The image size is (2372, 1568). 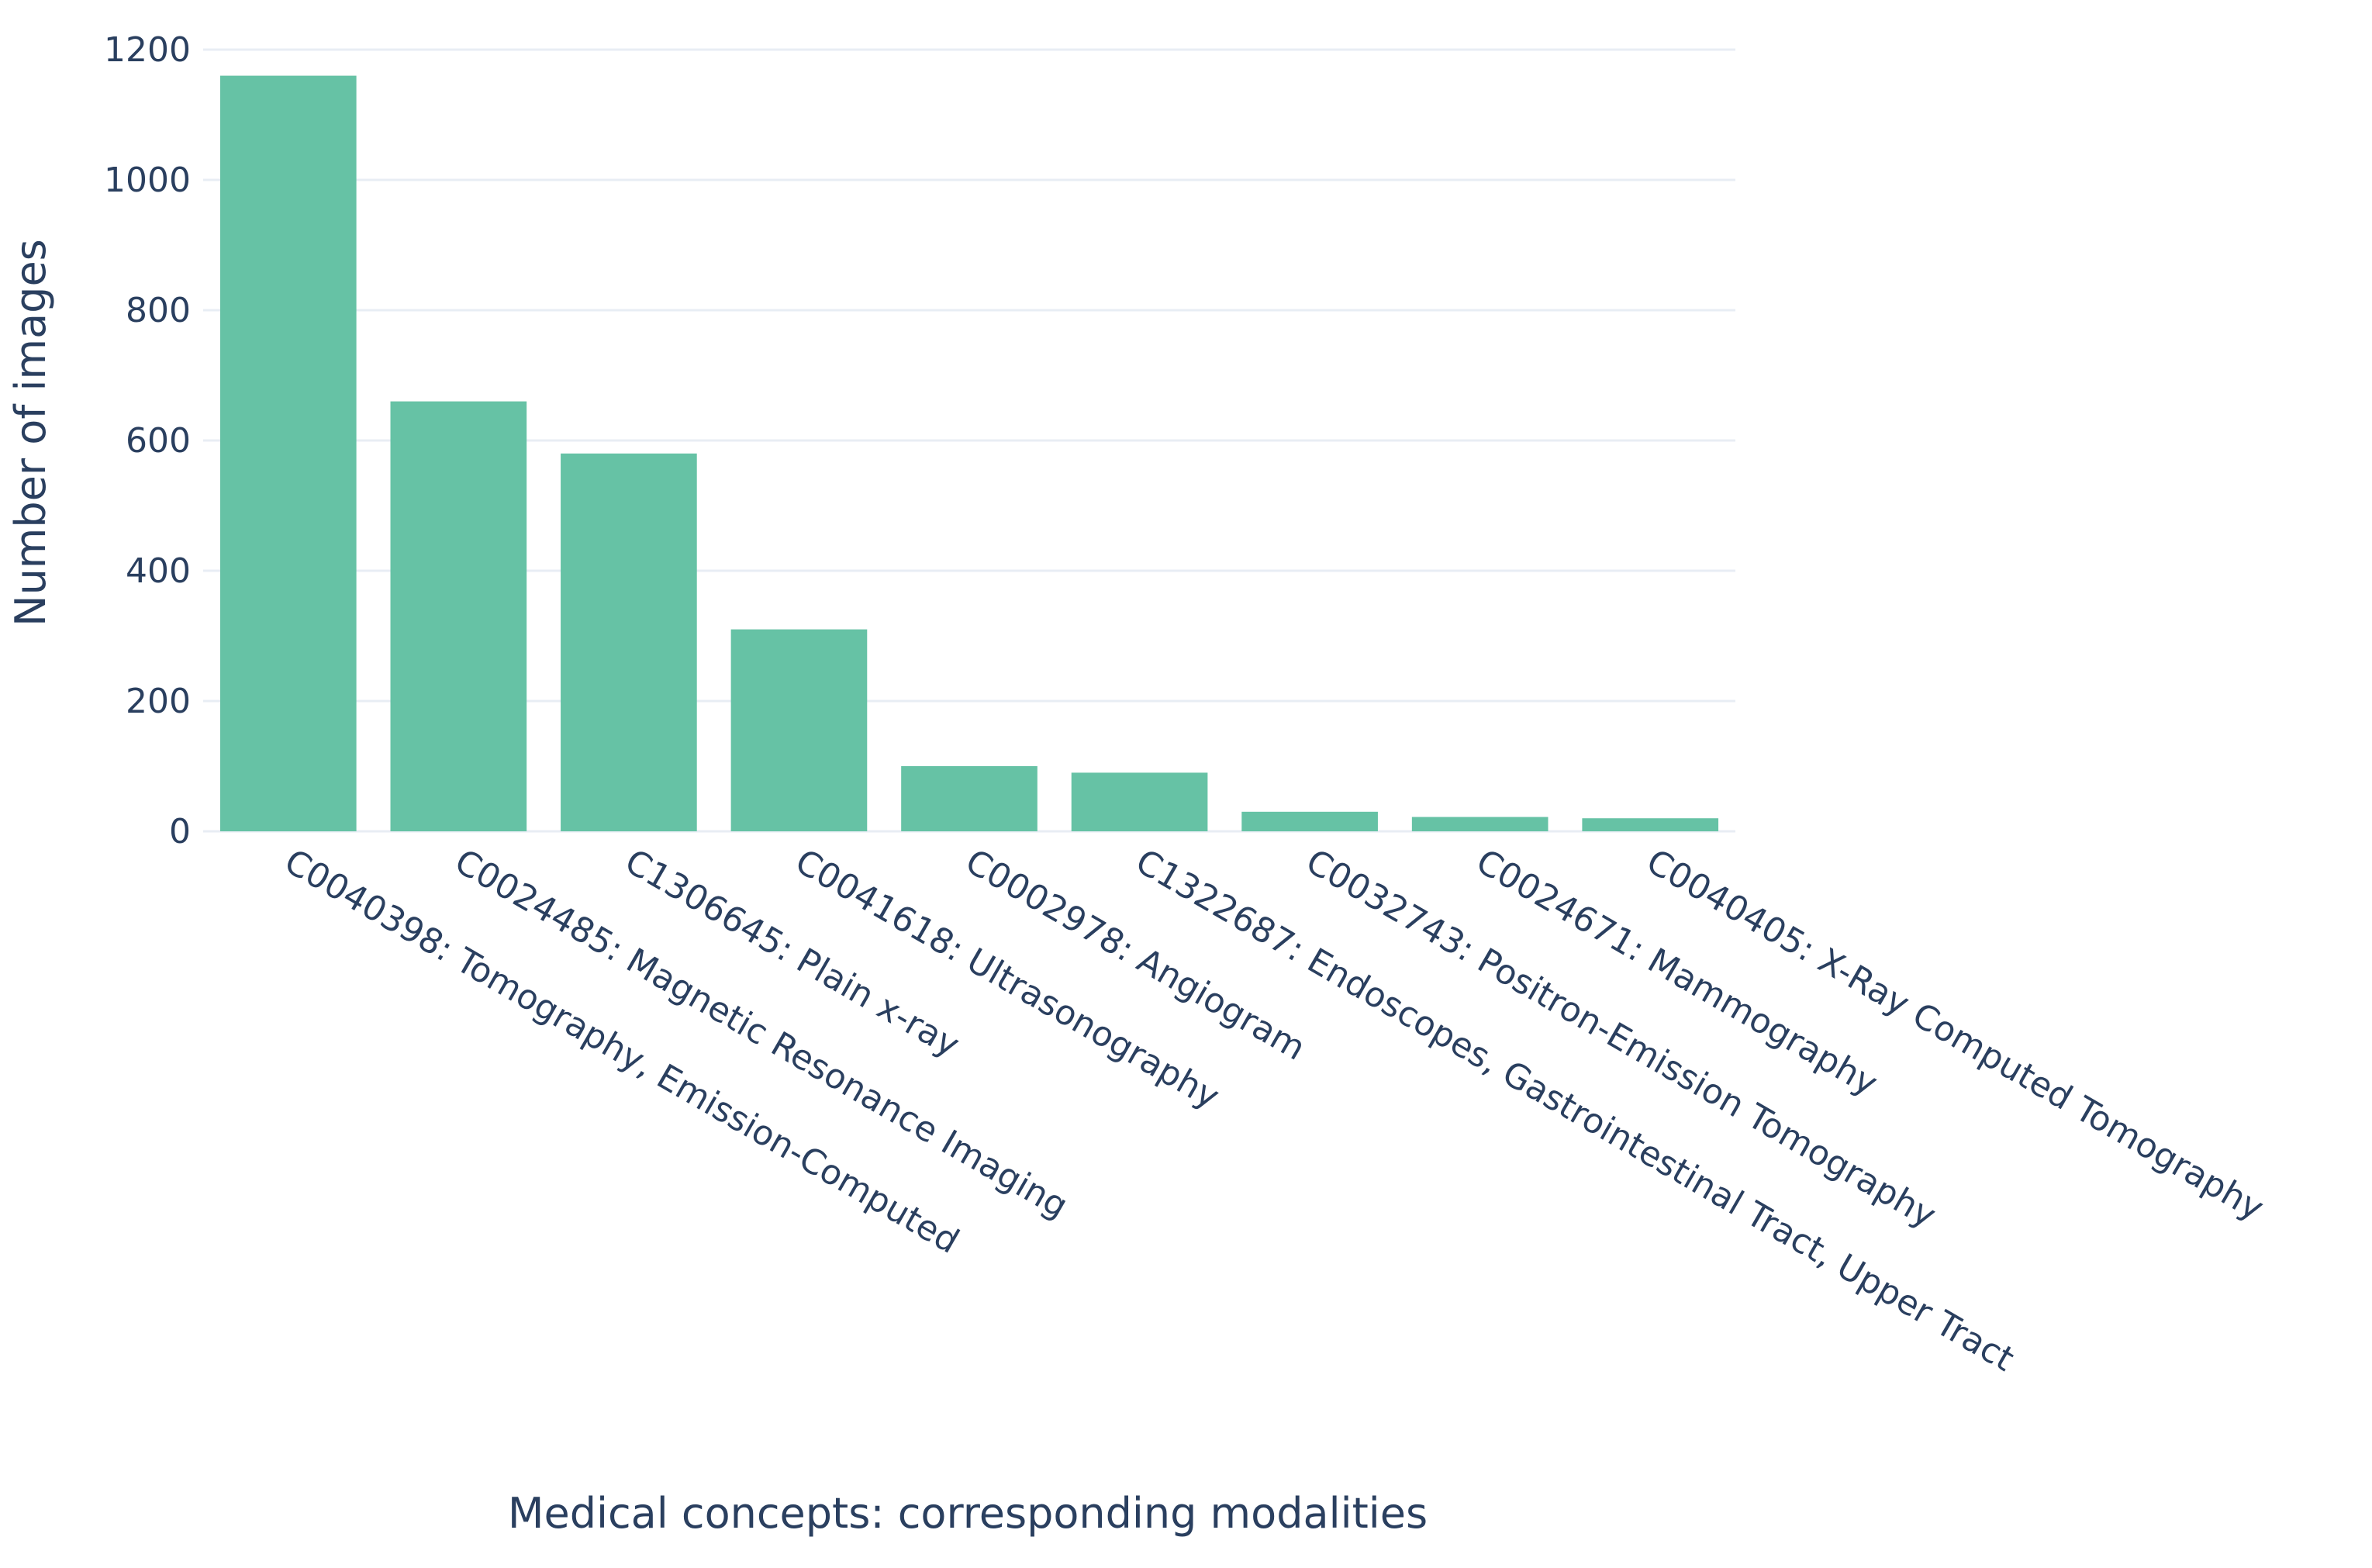 What do you see at coordinates (1955, 1034) in the screenshot?
I see `x-category-label: C0040405: X-Ray Computed Tomography` at bounding box center [1955, 1034].